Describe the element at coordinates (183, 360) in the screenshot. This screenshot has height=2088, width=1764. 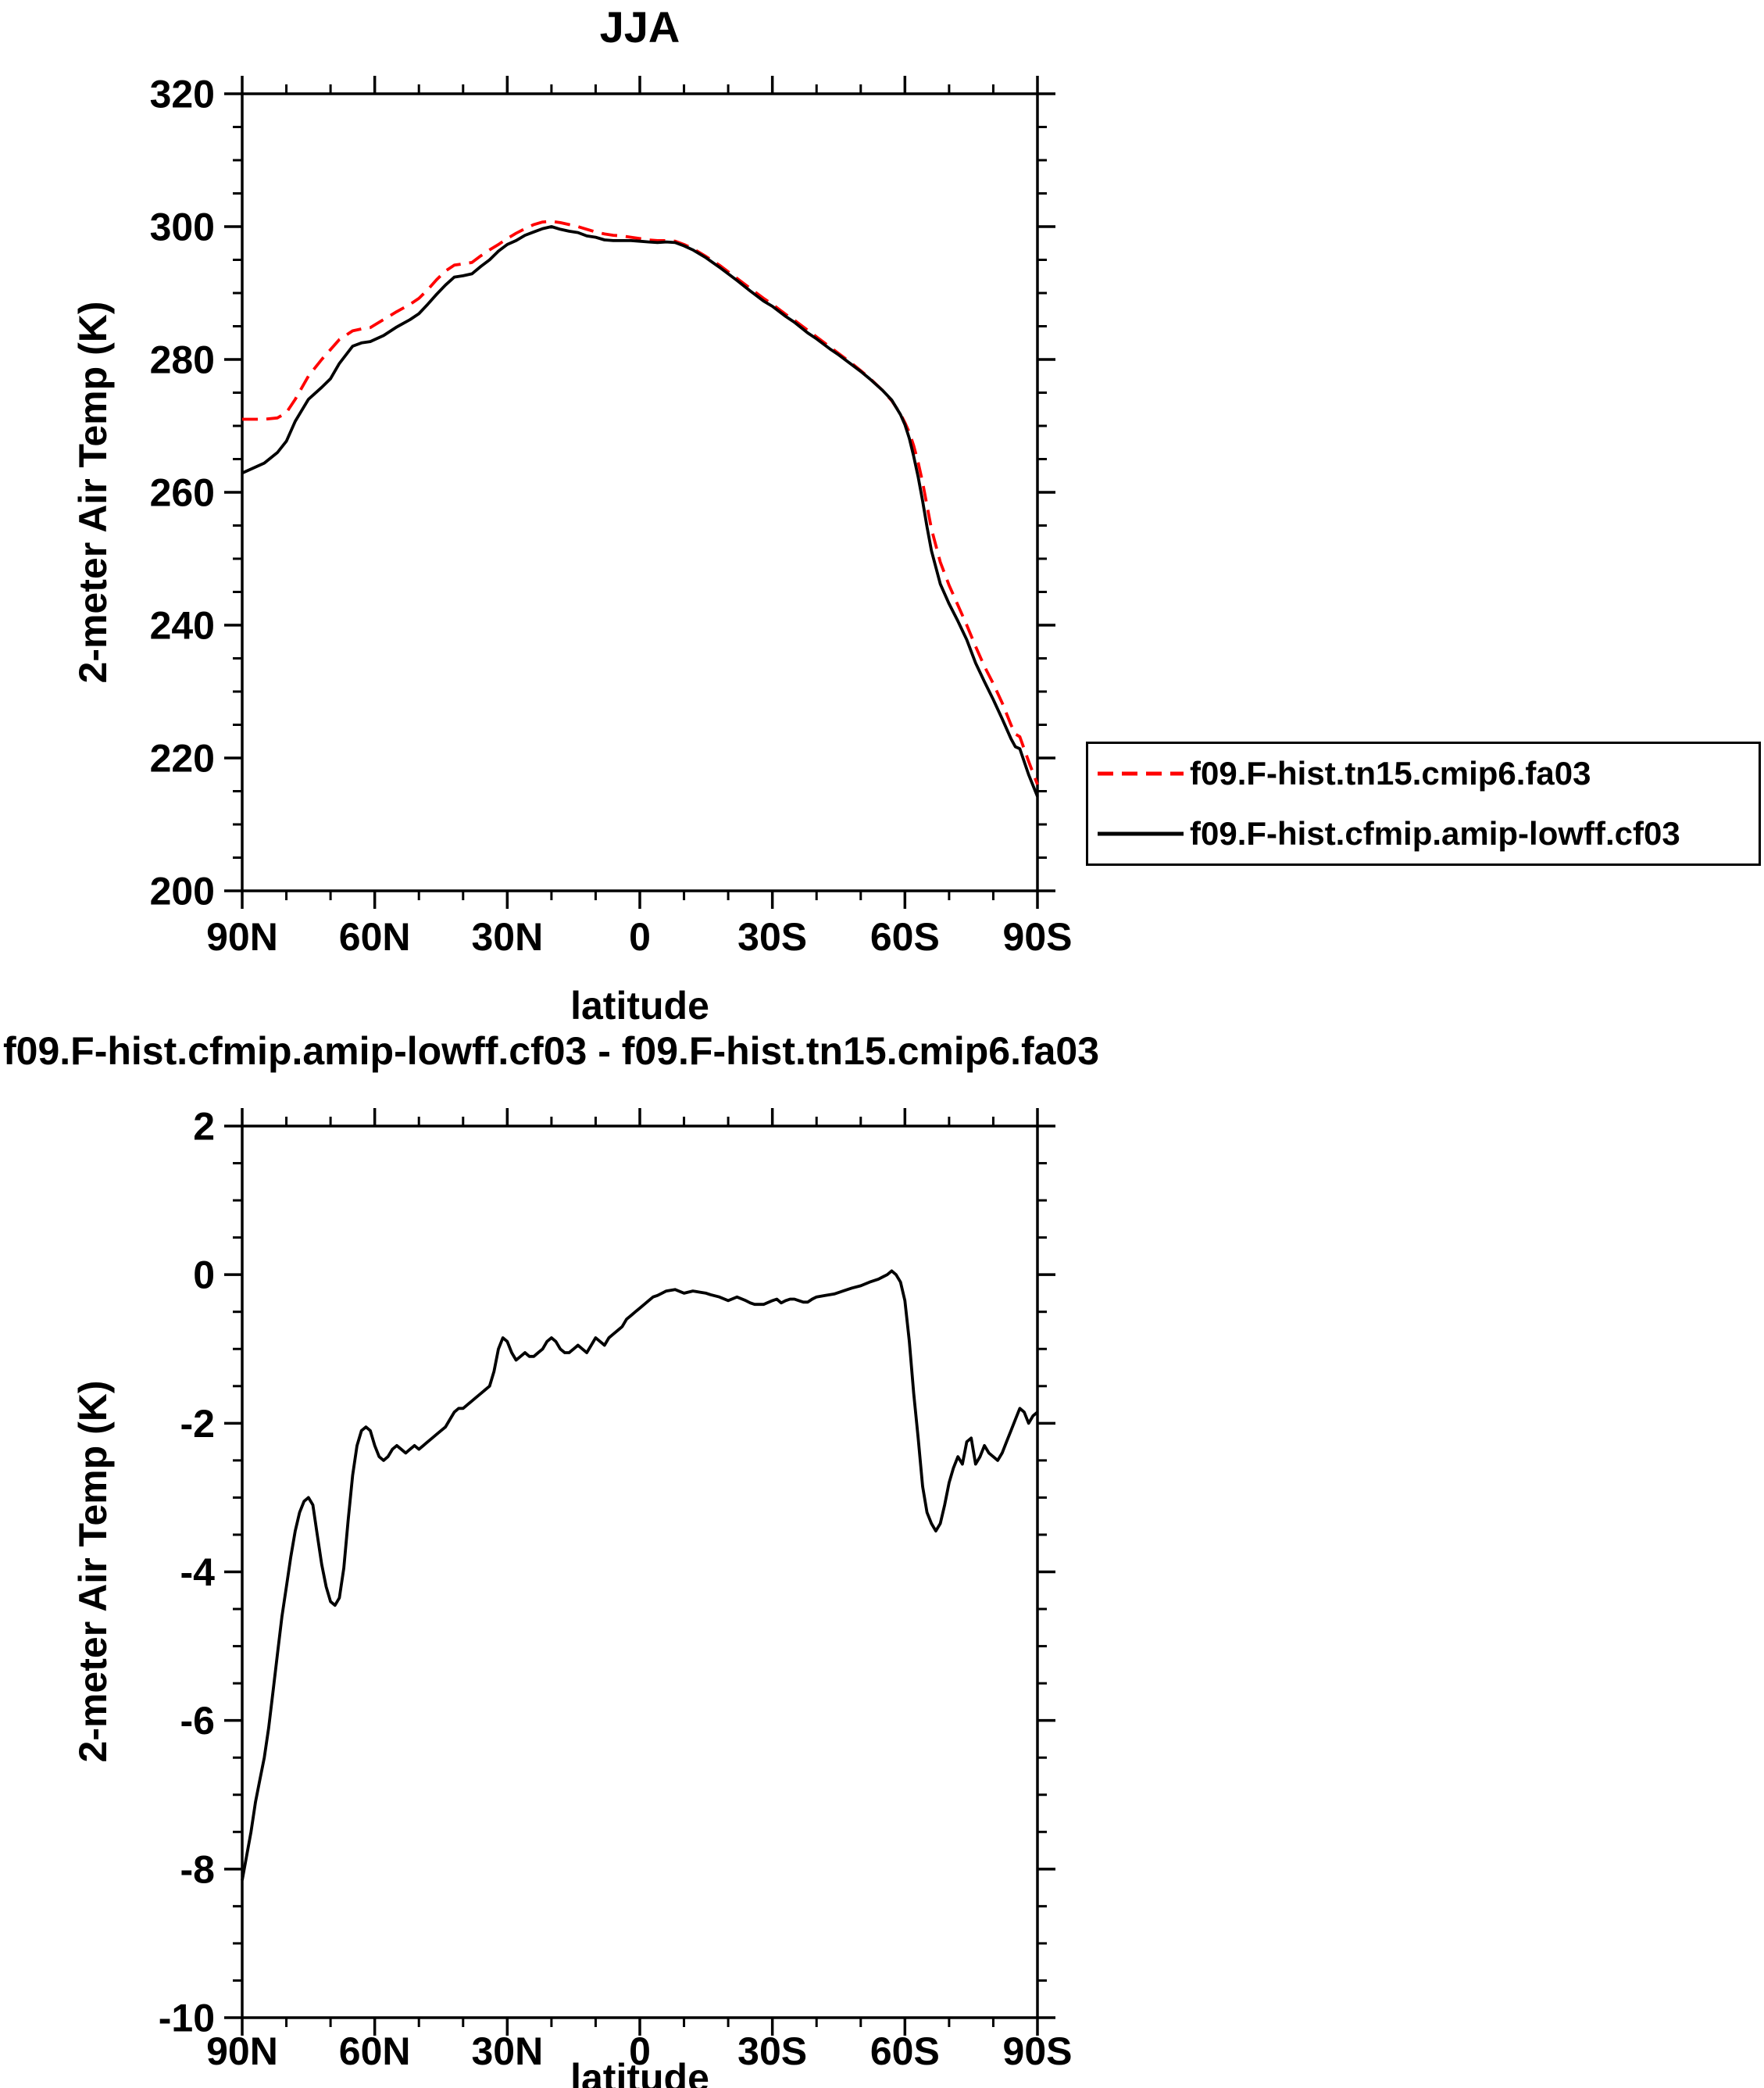
I see `svg-text: 280` at that location.